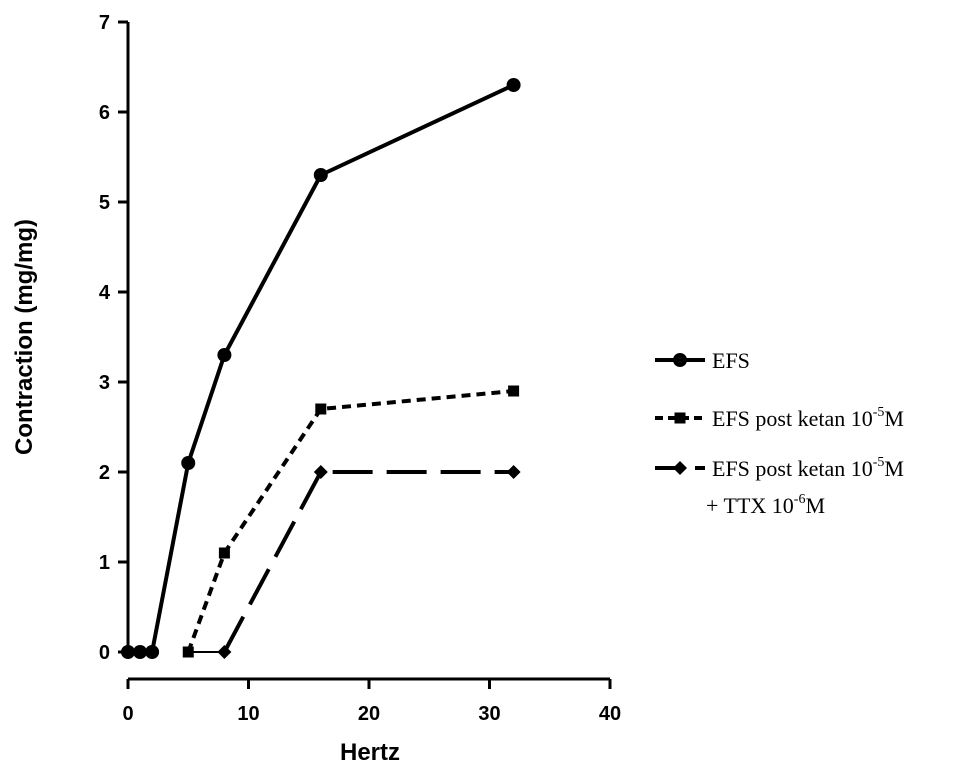 This screenshot has width=972, height=767. I want to click on series-line-ttx, so click(368, 561).